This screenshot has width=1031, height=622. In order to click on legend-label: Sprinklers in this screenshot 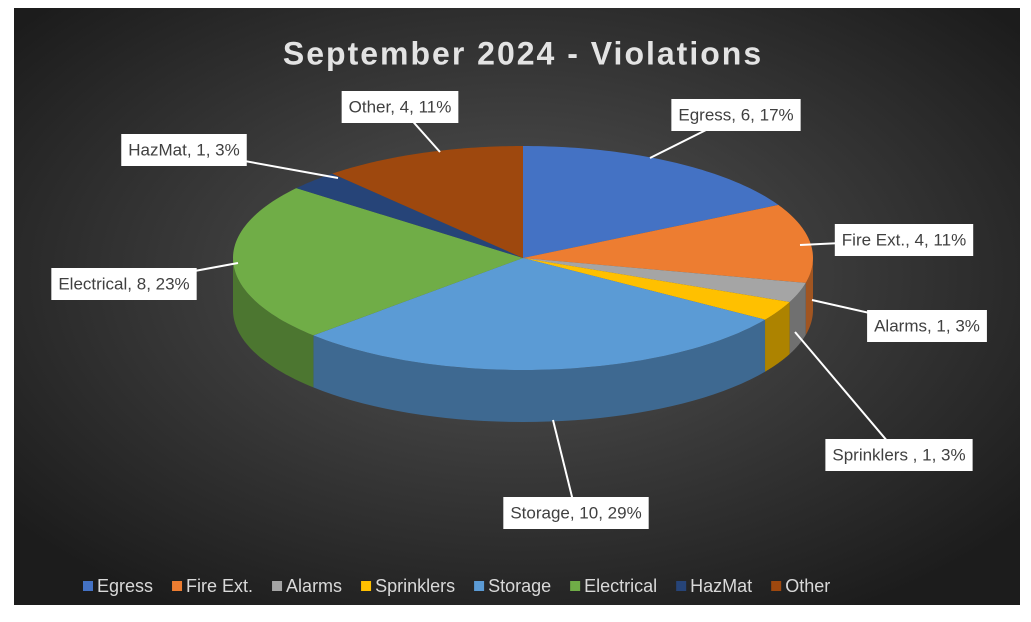, I will do `click(415, 586)`.